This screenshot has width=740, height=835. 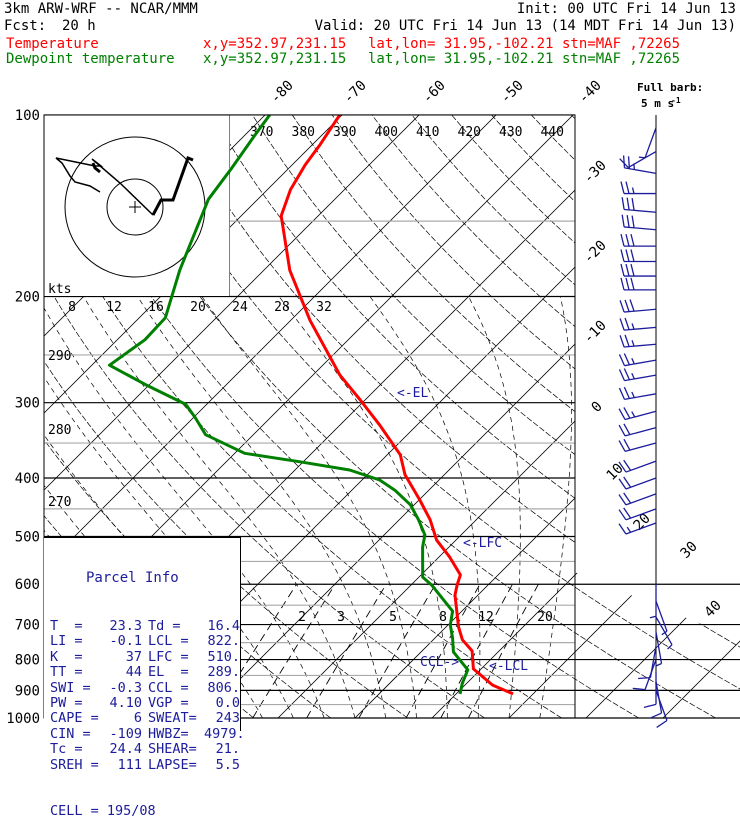 I want to click on parcel-label: T =, so click(x=75, y=626).